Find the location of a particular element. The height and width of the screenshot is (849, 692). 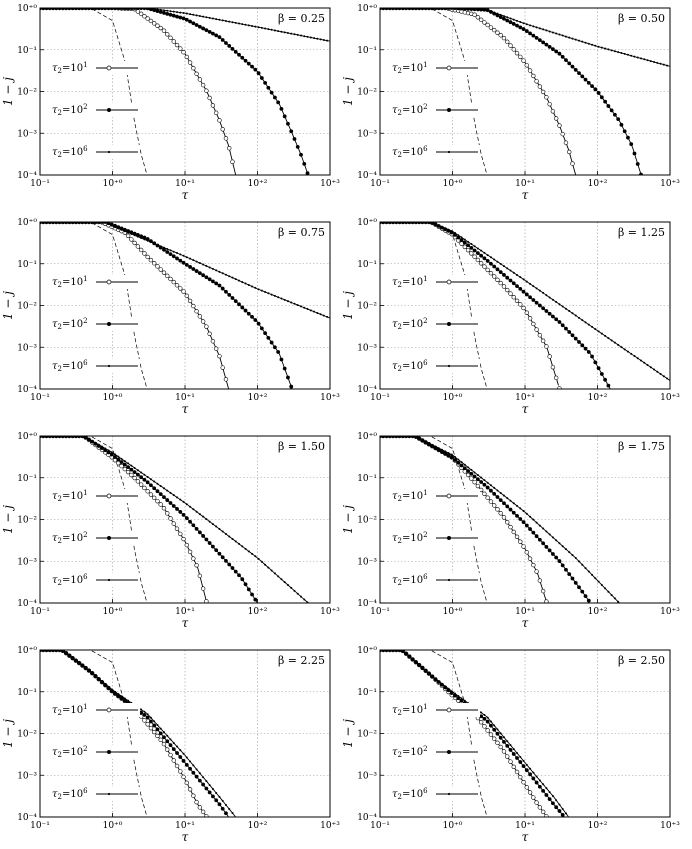

x-tick-label: 10⁺³ is located at coordinates (330, 398).